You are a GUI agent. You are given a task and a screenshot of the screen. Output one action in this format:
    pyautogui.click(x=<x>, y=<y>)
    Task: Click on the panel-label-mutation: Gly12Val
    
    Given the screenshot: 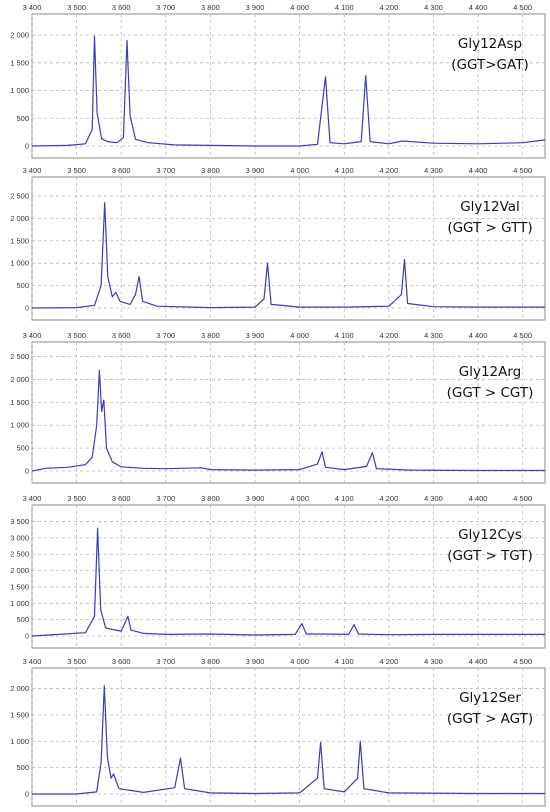 What is the action you would take?
    pyautogui.click(x=490, y=207)
    